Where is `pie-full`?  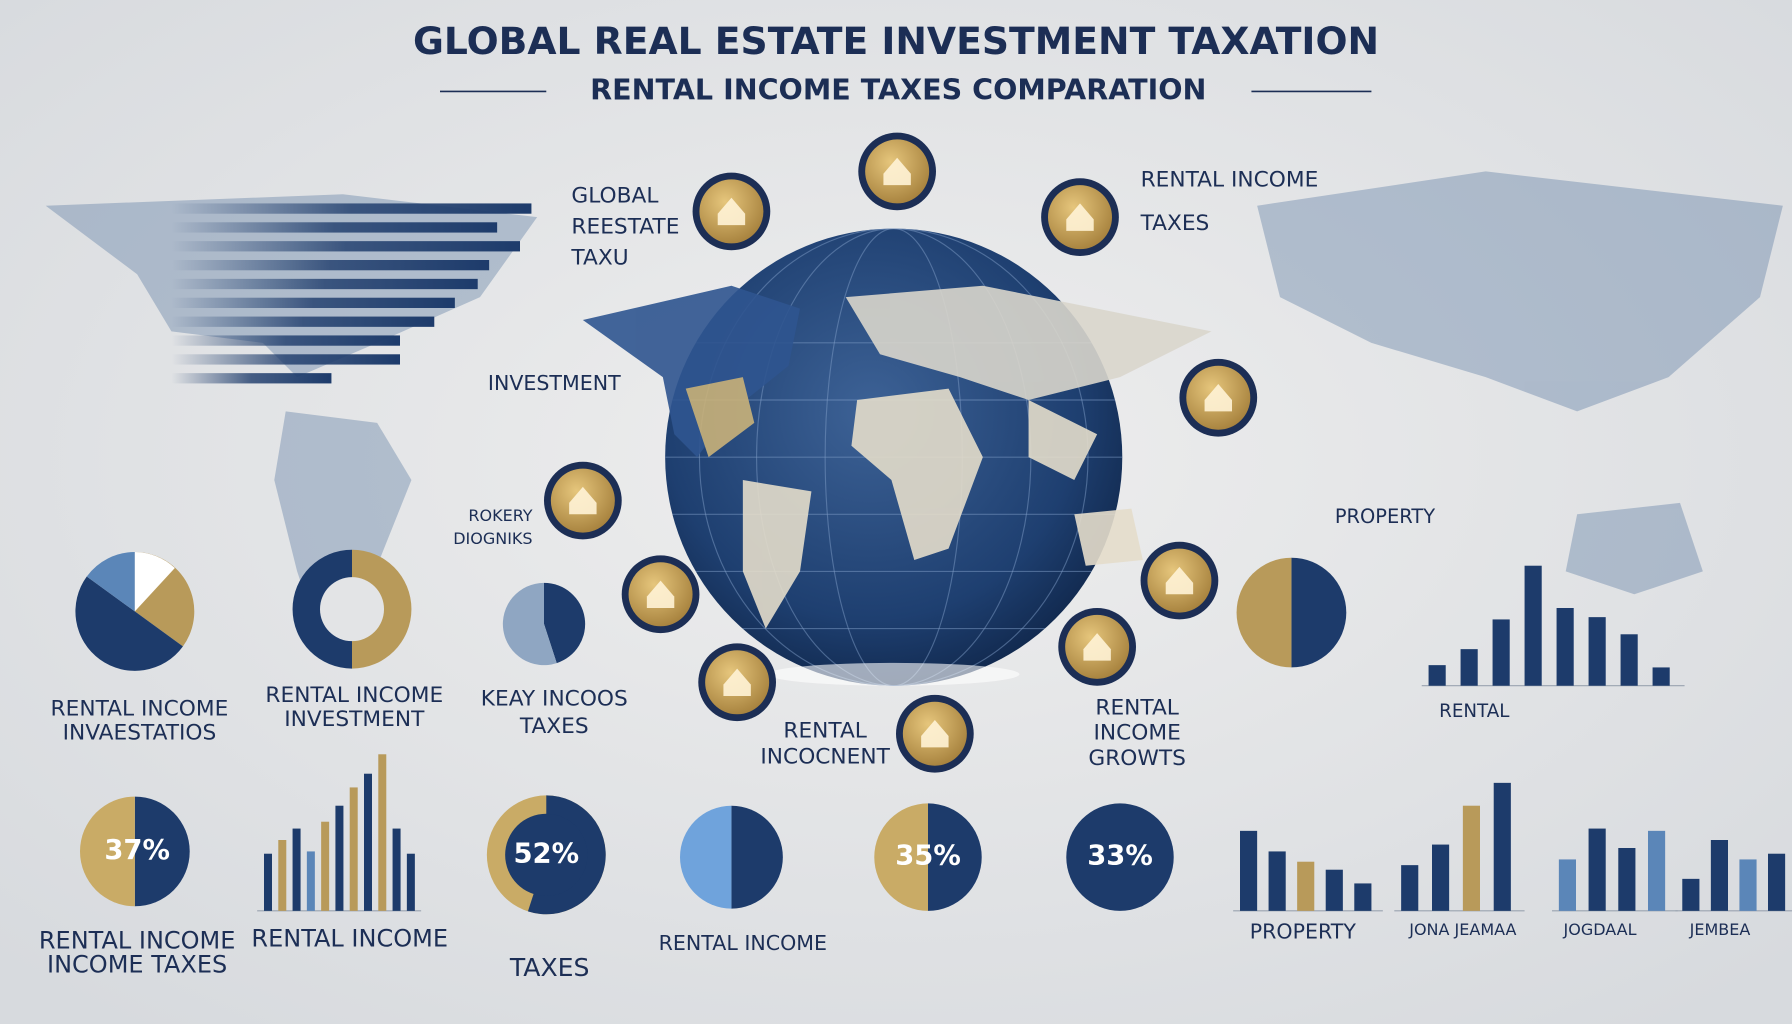 pie-full is located at coordinates (1120, 857).